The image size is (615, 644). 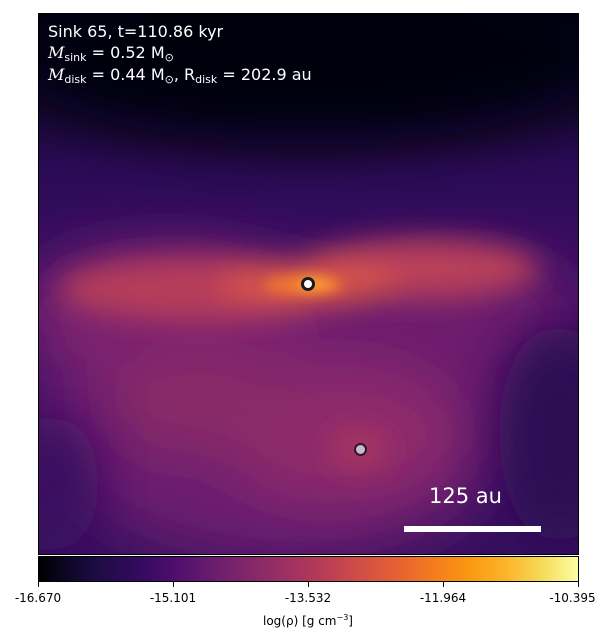 I want to click on secondary-sink-marker, so click(x=360, y=449).